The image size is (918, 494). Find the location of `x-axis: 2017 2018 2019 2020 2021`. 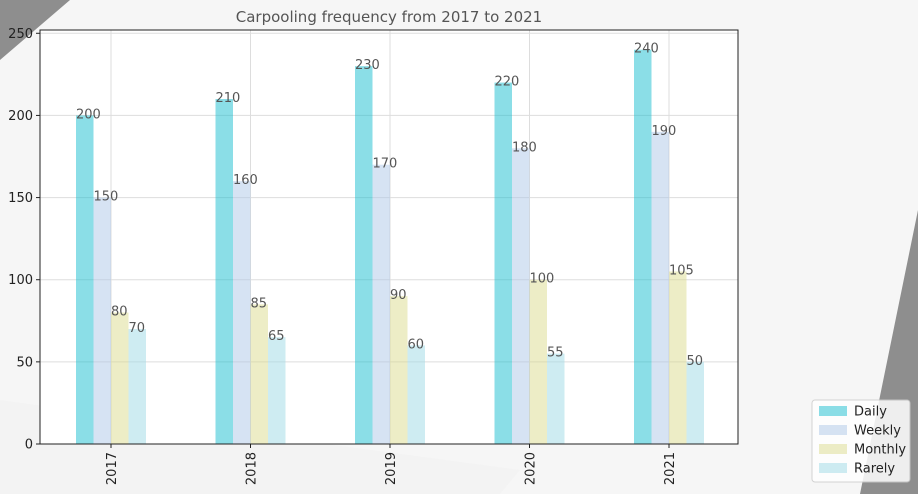

x-axis: 2017 2018 2019 2020 2021 is located at coordinates (391, 464).